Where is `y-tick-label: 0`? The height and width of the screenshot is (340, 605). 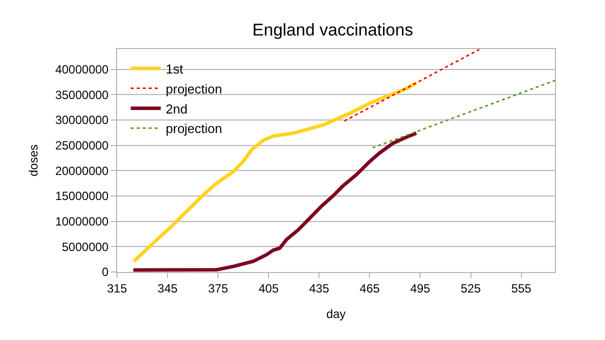 y-tick-label: 0 is located at coordinates (105, 272).